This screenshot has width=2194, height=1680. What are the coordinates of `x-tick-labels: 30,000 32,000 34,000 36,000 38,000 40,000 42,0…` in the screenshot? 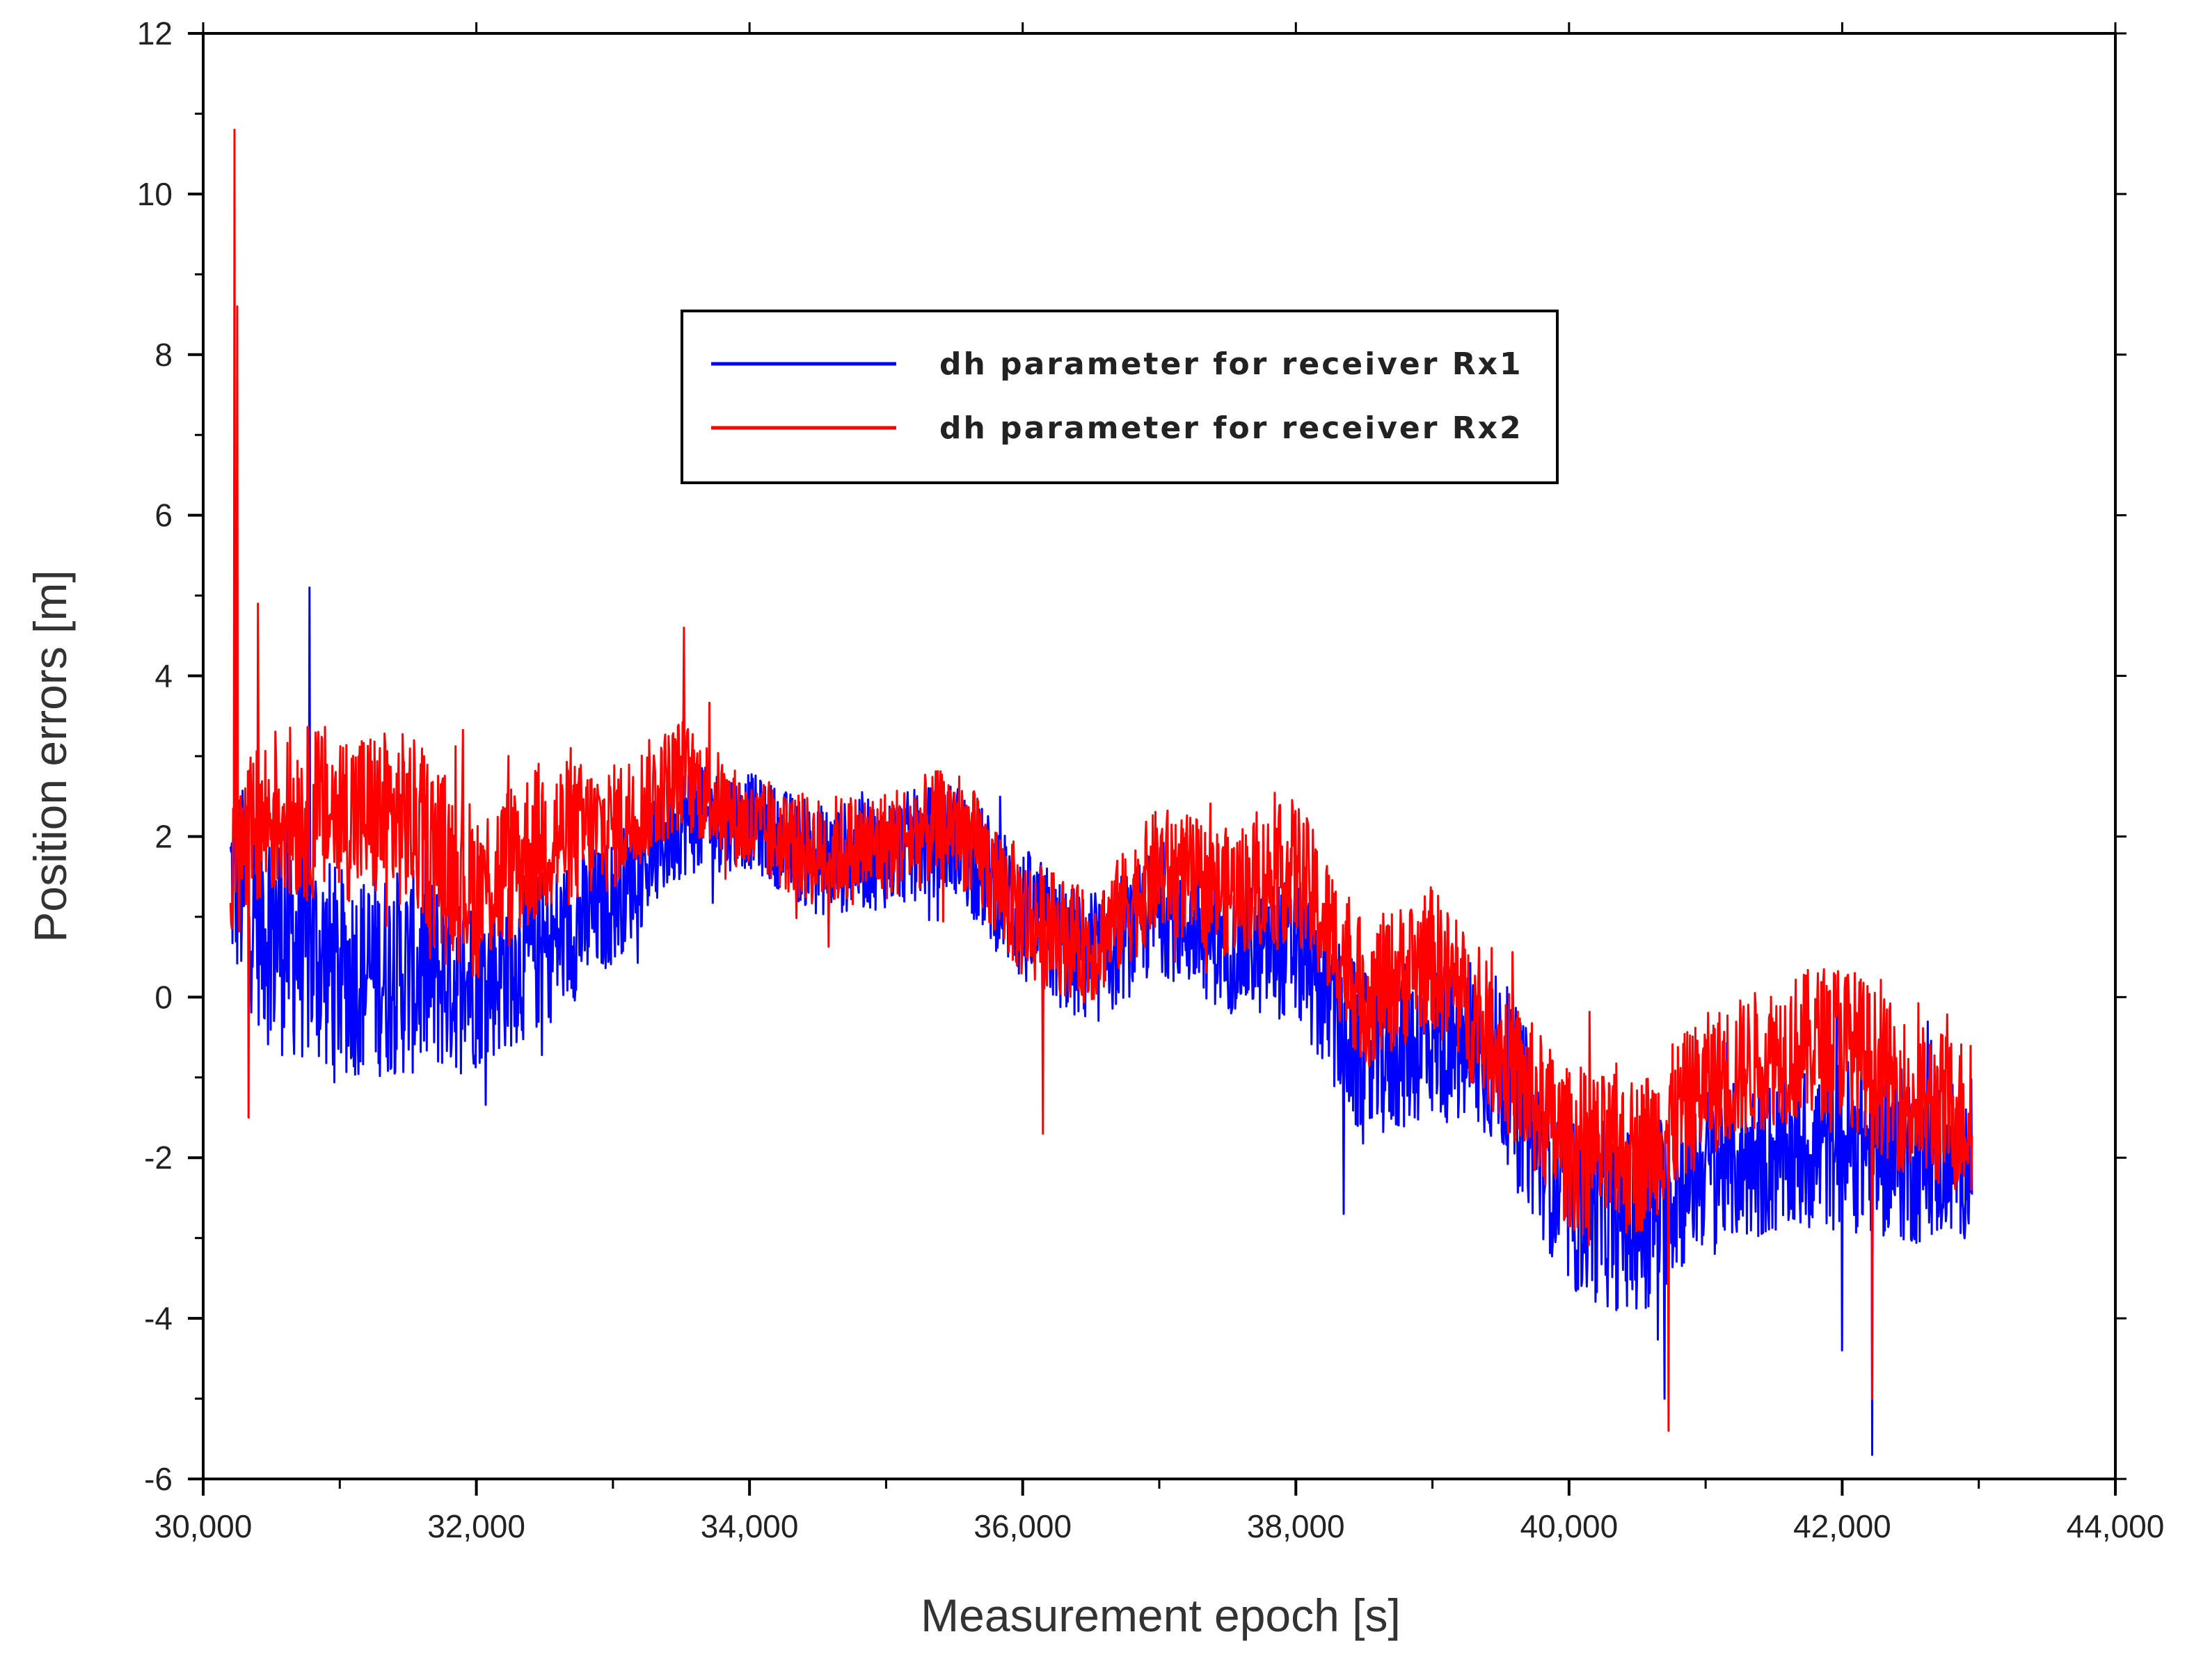 It's located at (1159, 1526).